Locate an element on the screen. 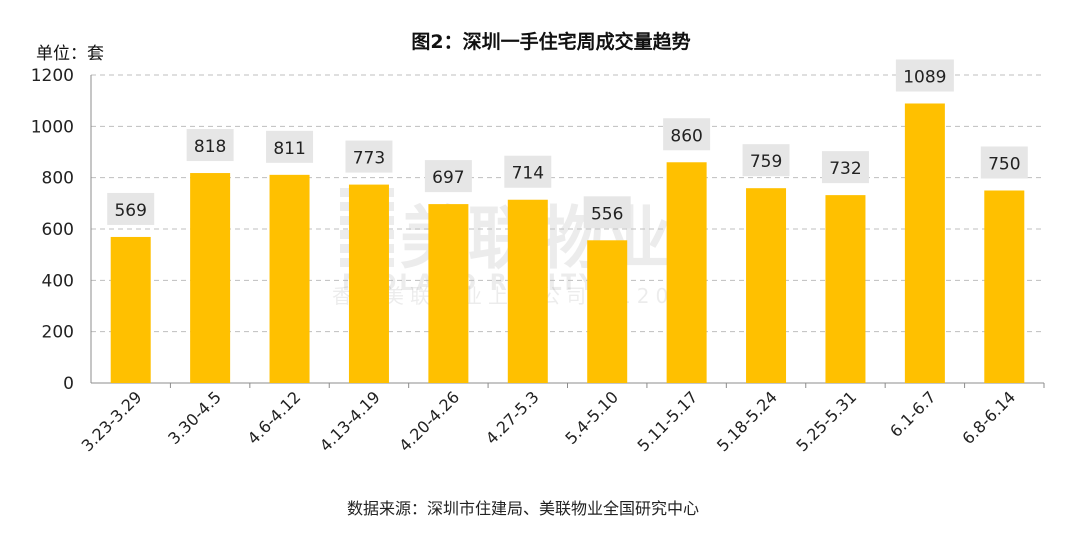  x-tick-label: 4.20-4.26 is located at coordinates (429, 421).